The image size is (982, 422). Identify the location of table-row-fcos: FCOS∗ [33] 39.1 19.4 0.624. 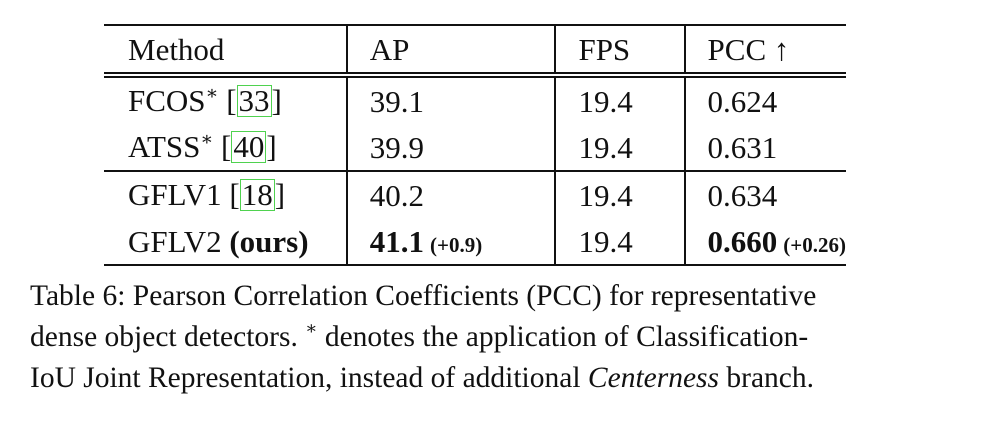
(475, 99).